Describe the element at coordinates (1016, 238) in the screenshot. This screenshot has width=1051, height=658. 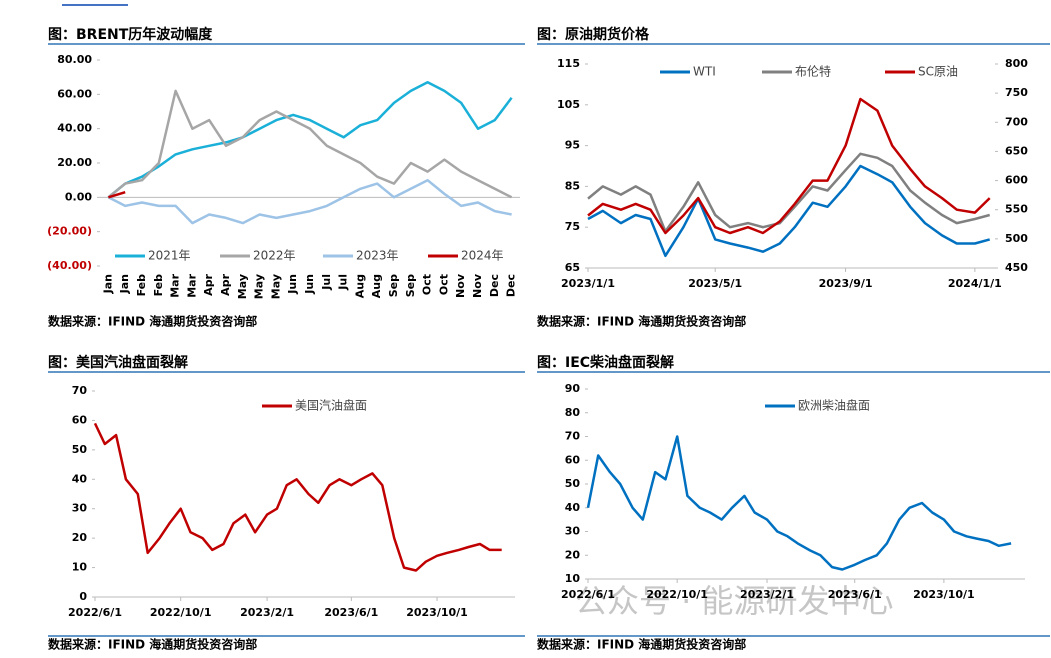
I see `y2-tick-label: 500` at that location.